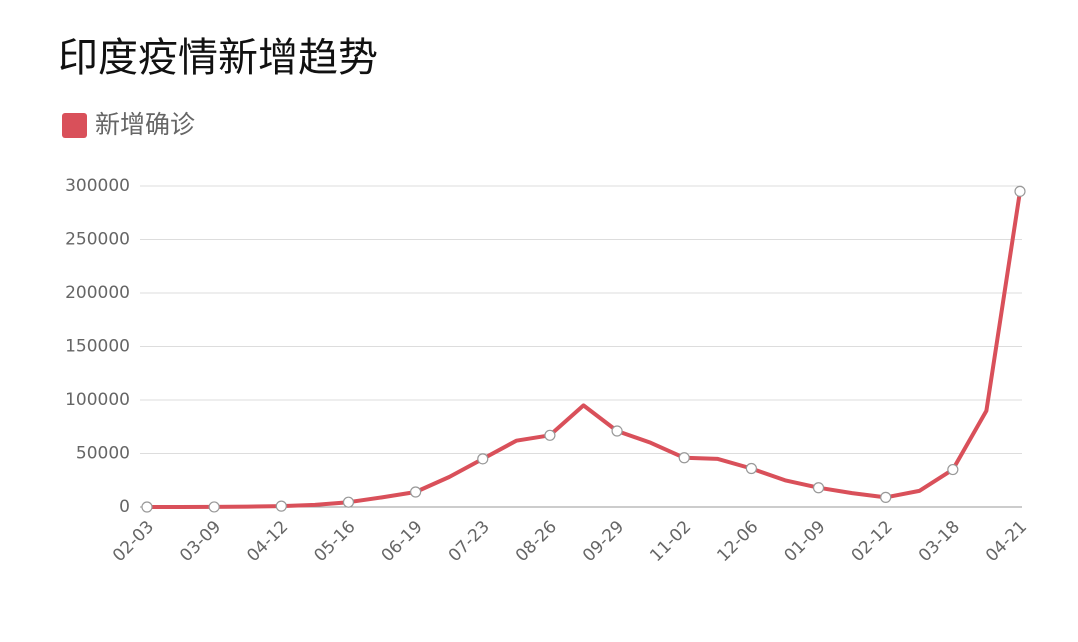  Describe the element at coordinates (267, 541) in the screenshot. I see `x-tick-label: 04-12` at that location.